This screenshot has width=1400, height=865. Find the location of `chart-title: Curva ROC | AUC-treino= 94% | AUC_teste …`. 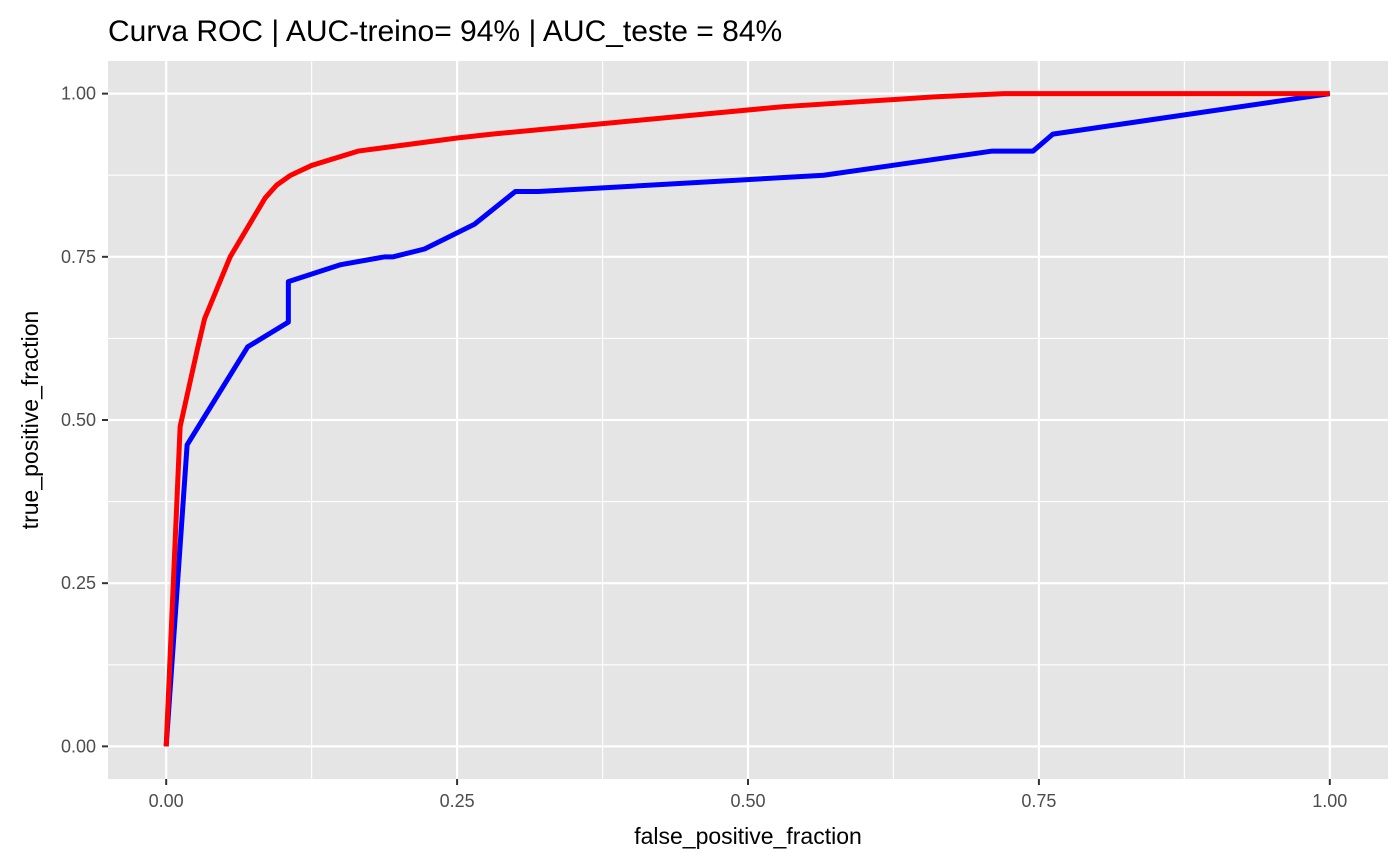

chart-title: Curva ROC | AUC-treino= 94% | AUC_teste … is located at coordinates (445, 31).